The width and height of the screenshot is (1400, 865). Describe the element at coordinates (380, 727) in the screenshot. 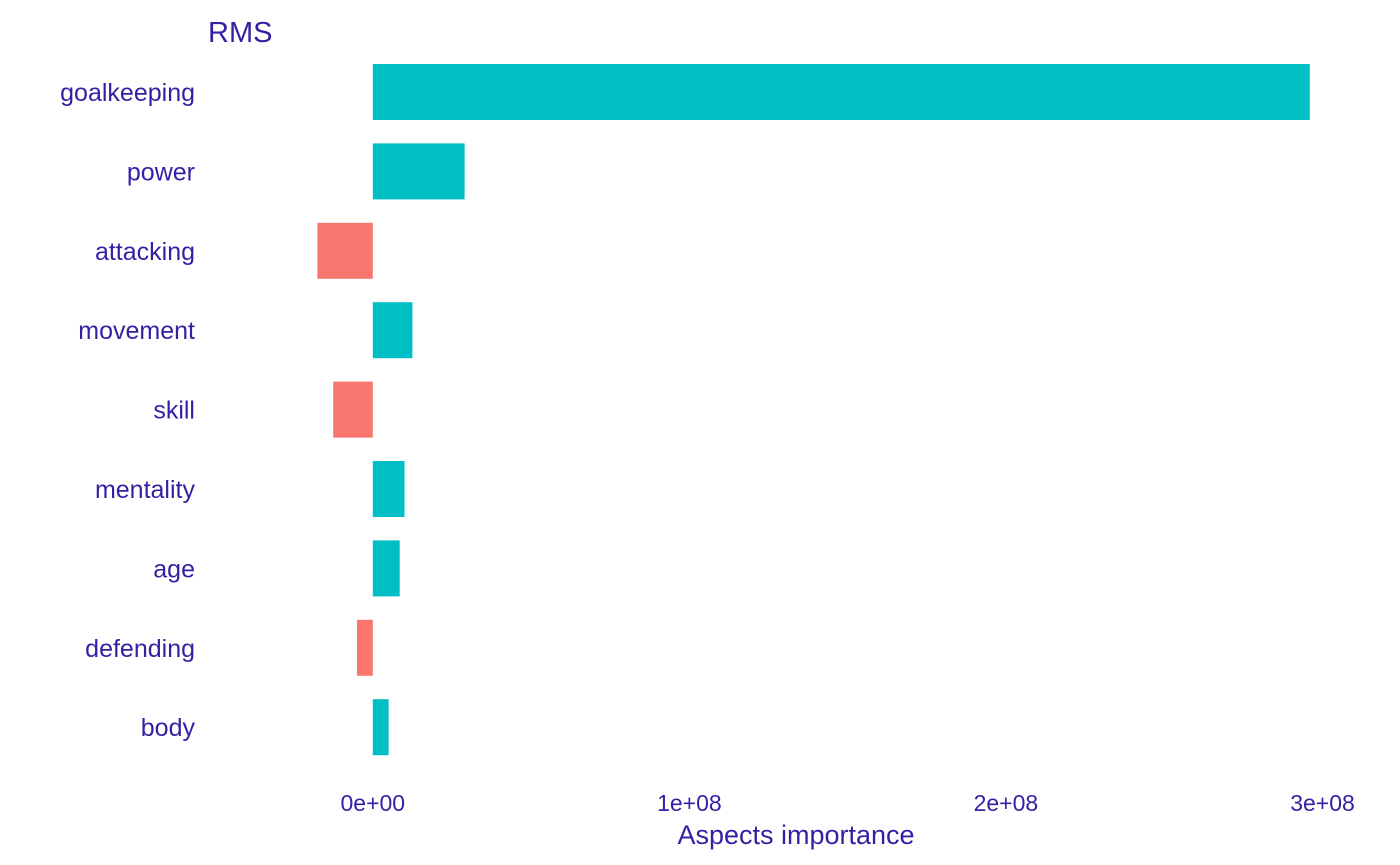

I see `bar-body` at that location.